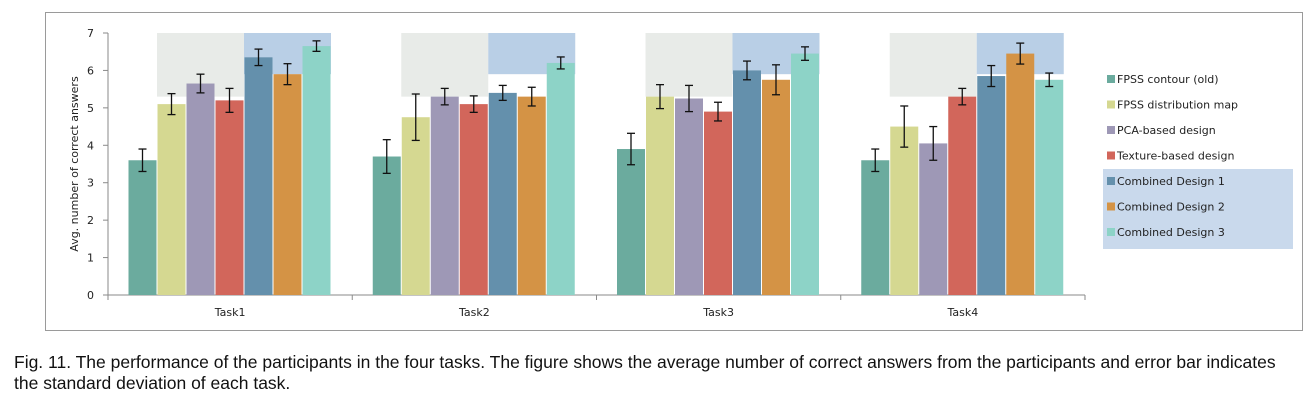 The image size is (1312, 408). I want to click on legend-highlight, so click(1198, 209).